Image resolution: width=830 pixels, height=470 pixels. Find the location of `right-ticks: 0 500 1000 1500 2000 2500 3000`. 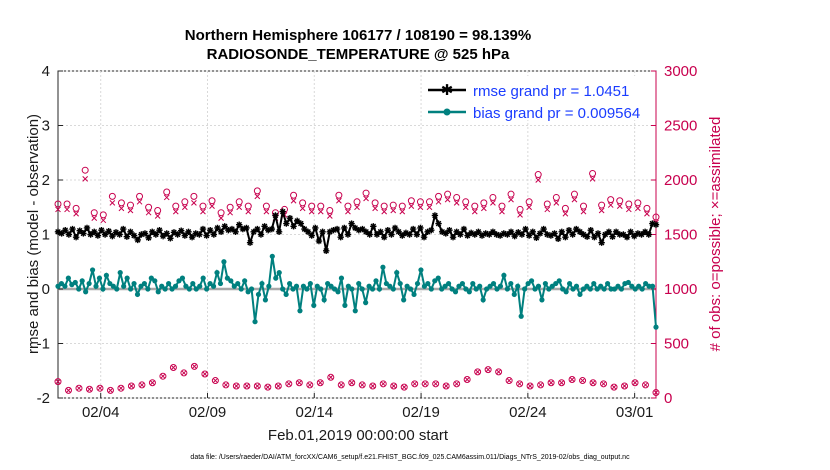

right-ticks: 0 500 1000 1500 2000 2500 3000 is located at coordinates (674, 235).